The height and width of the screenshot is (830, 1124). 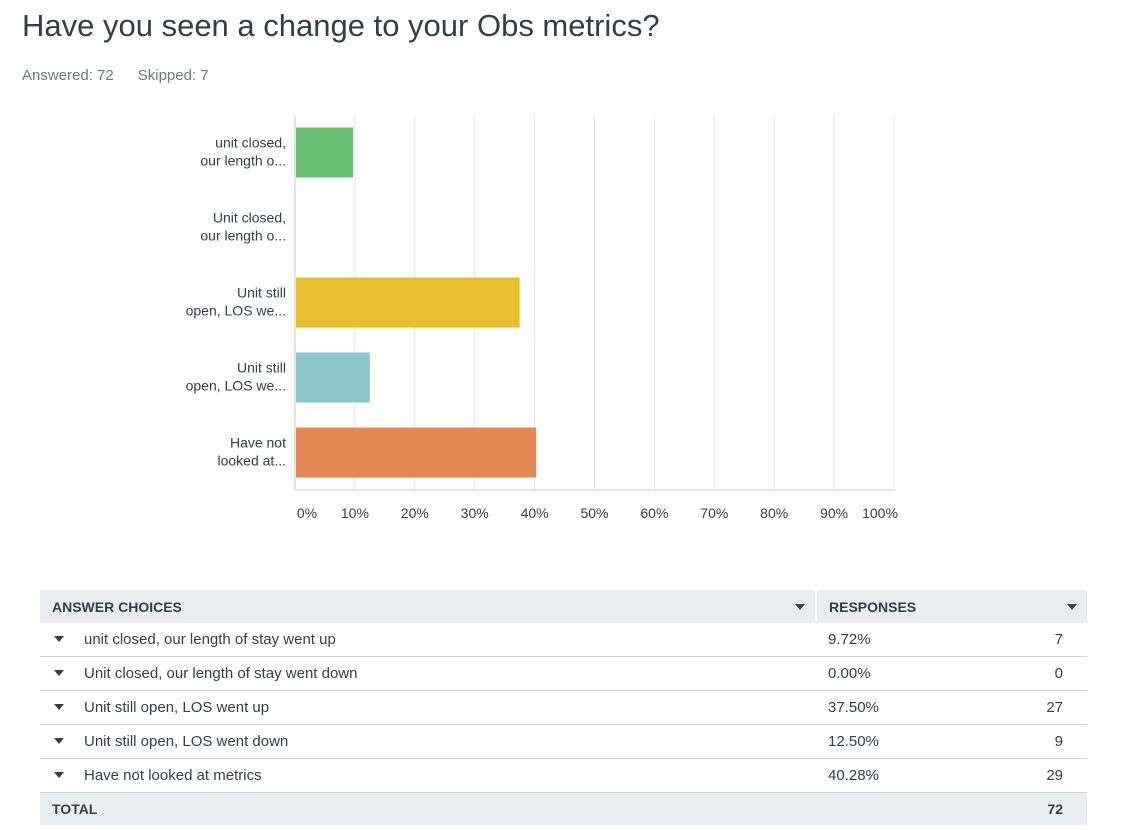 I want to click on responses-header-label: RESPONSES, so click(x=873, y=606).